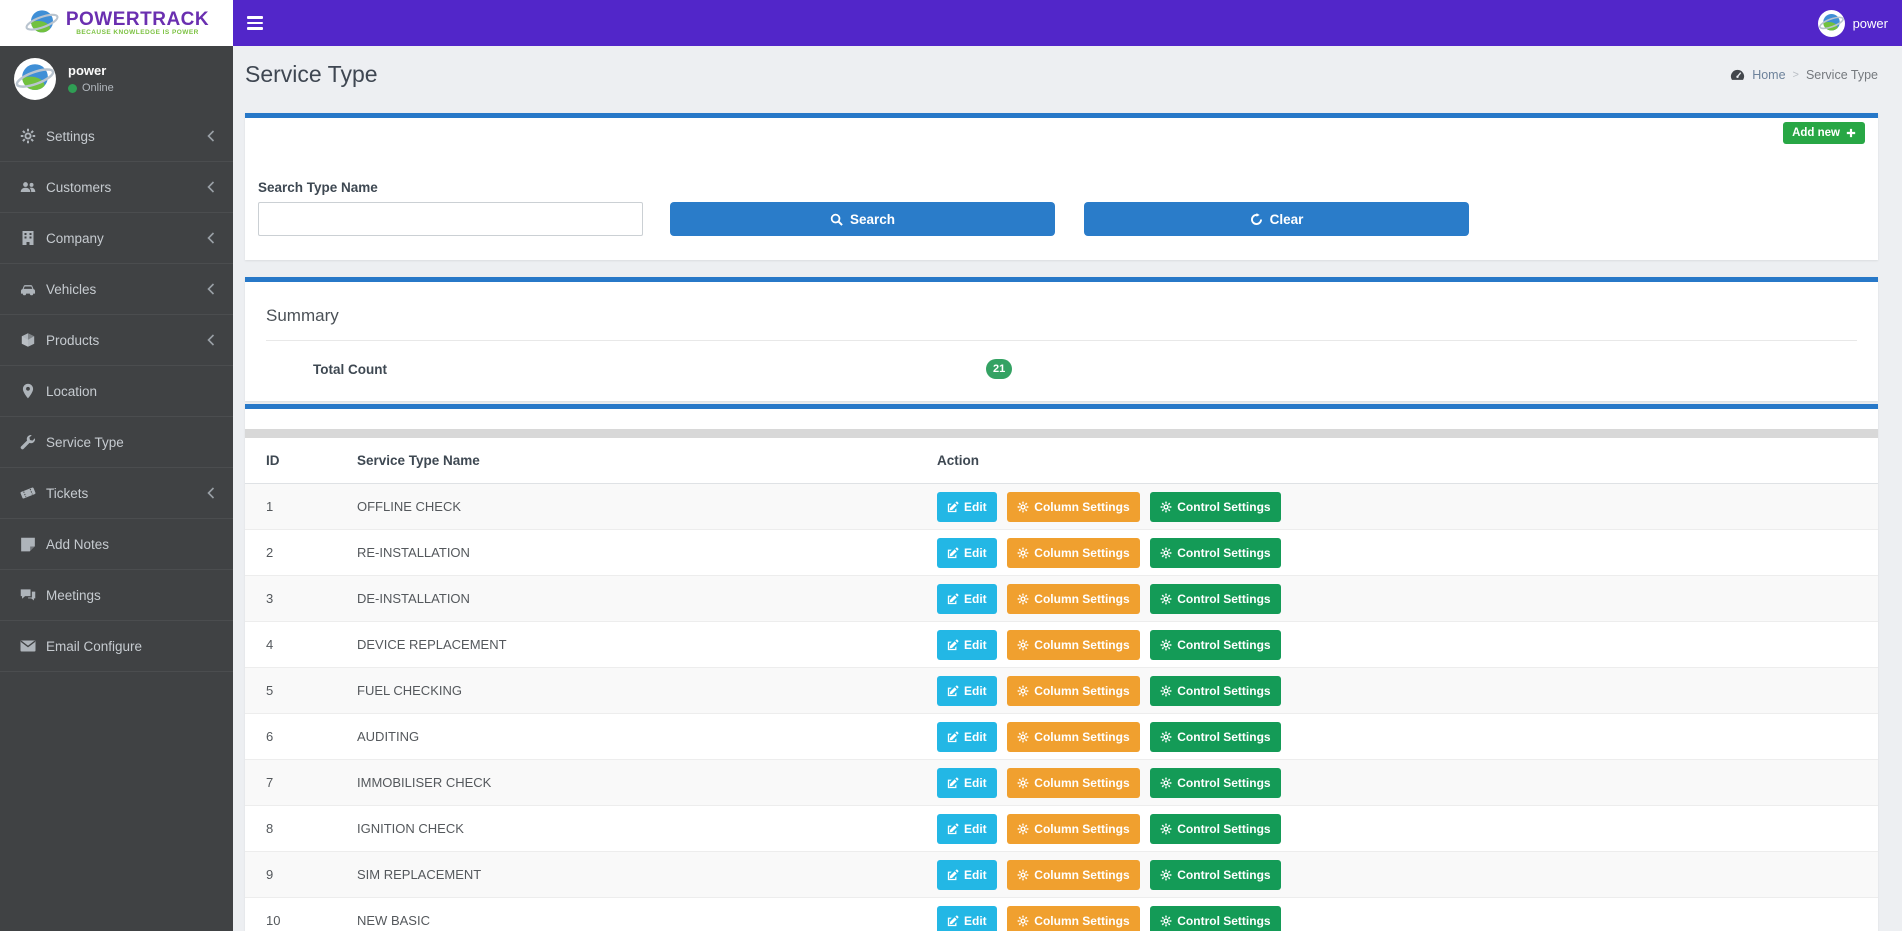 The image size is (1902, 931). What do you see at coordinates (1067, 74) in the screenshot?
I see `page-header: Service Type Home > Service Type` at bounding box center [1067, 74].